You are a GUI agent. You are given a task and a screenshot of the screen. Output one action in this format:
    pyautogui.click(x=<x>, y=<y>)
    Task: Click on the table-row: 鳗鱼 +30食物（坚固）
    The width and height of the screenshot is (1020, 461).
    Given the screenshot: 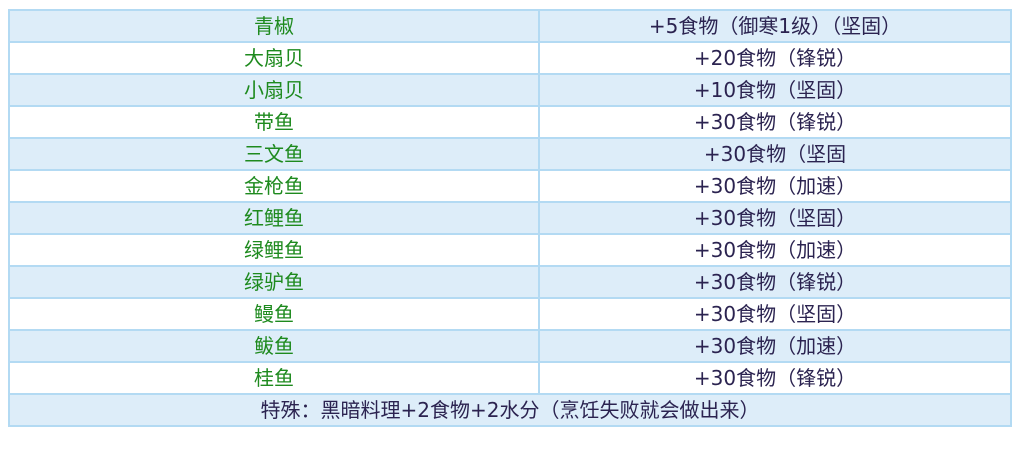 What is the action you would take?
    pyautogui.click(x=510, y=314)
    